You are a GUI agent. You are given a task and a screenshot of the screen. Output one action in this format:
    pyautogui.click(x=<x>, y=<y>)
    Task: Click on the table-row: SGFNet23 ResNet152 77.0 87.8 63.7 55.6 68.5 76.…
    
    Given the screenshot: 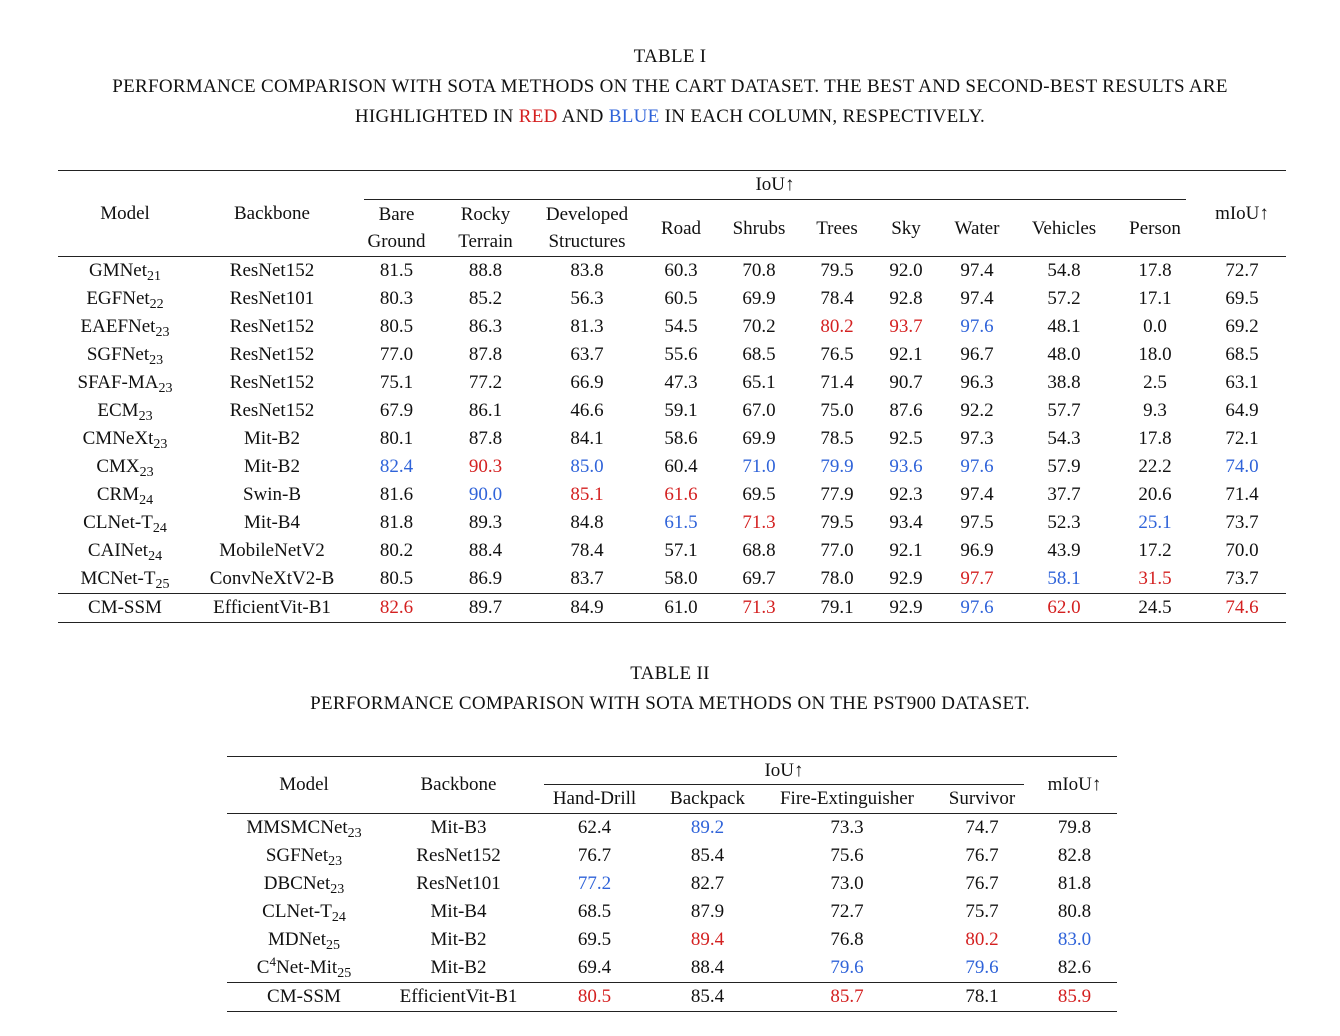 What is the action you would take?
    pyautogui.click(x=672, y=355)
    